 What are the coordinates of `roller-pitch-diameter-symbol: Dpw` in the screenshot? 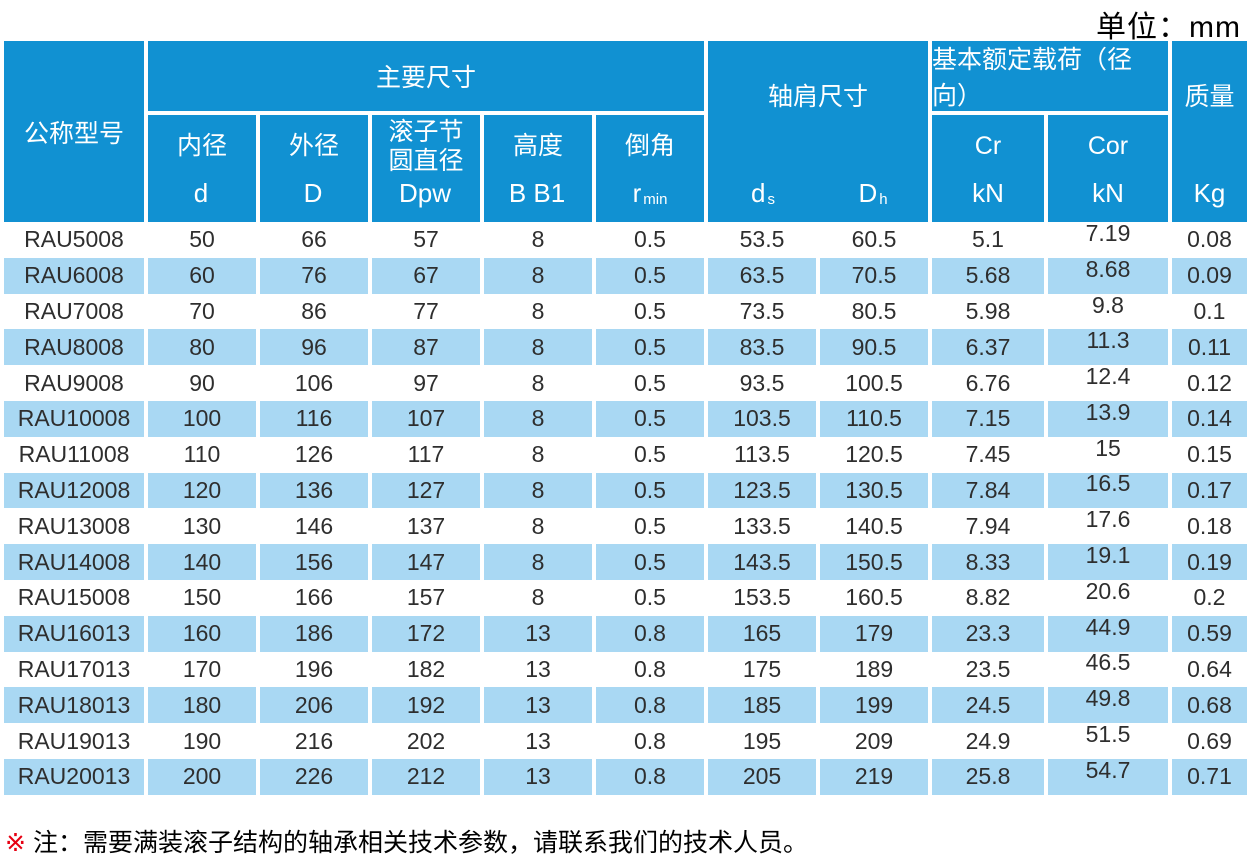 It's located at (424, 193).